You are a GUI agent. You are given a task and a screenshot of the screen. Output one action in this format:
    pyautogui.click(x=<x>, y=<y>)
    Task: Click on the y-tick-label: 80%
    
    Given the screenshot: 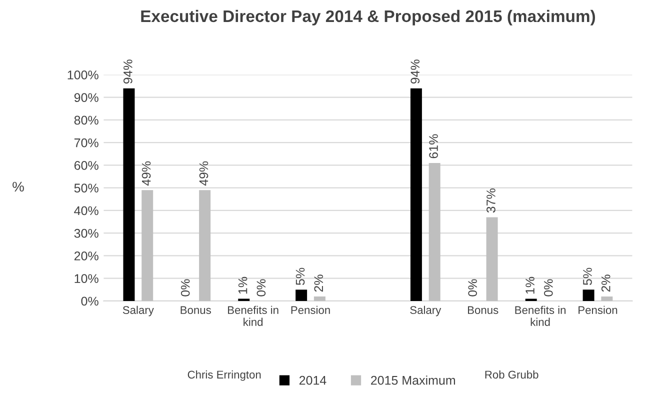 What is the action you would take?
    pyautogui.click(x=86, y=120)
    